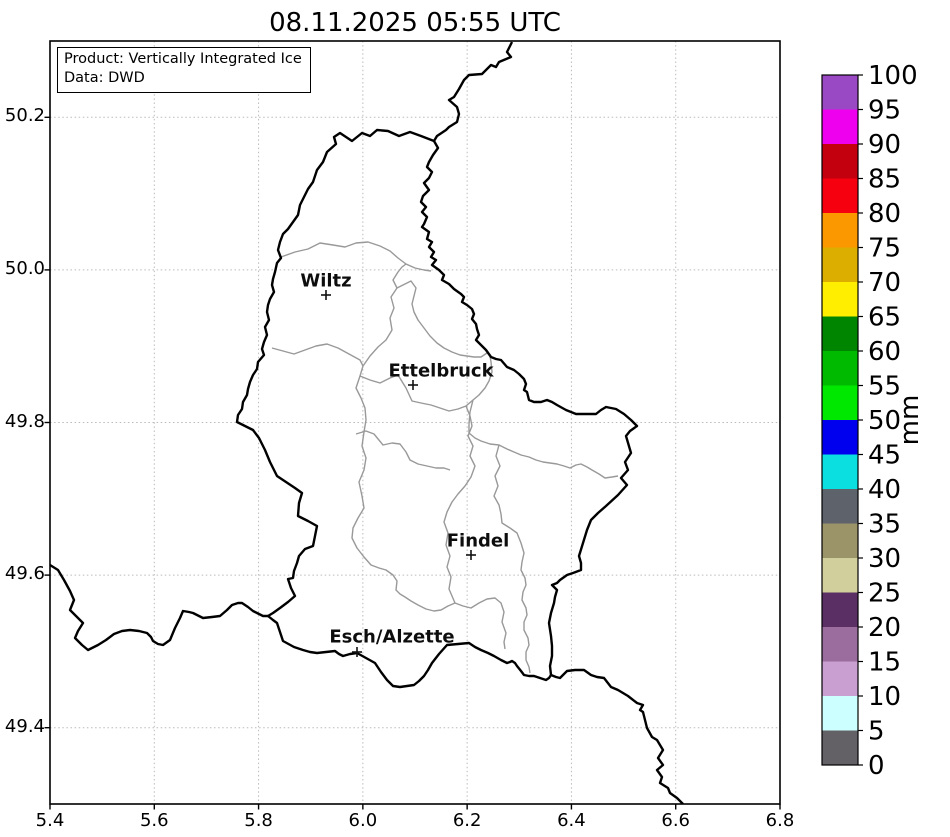 Image resolution: width=950 pixels, height=837 pixels. I want to click on city-label-esch: Esch/Alzette, so click(392, 637).